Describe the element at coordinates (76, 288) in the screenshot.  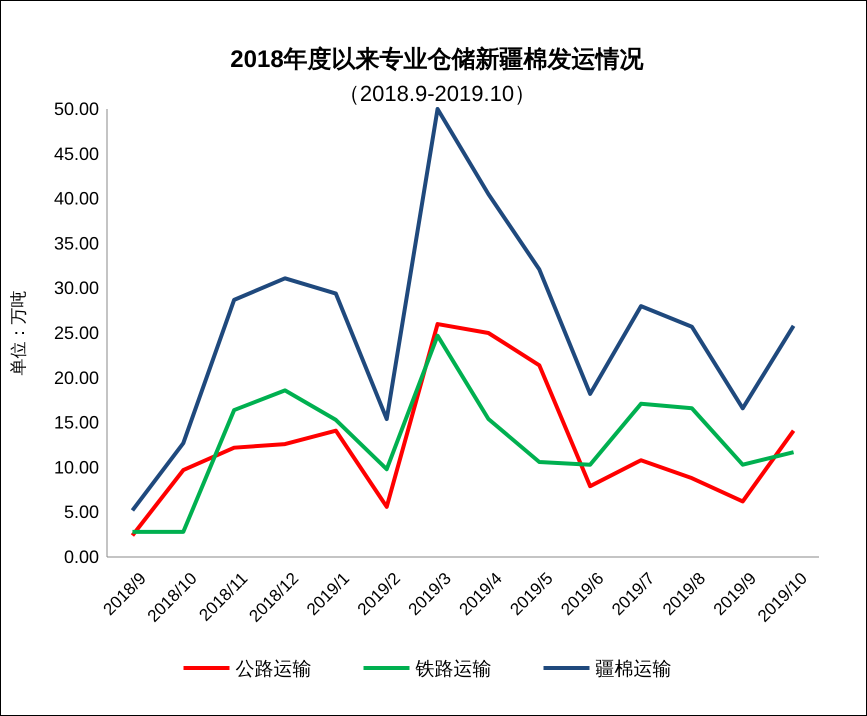
I see `y-tick-label: 30.00` at that location.